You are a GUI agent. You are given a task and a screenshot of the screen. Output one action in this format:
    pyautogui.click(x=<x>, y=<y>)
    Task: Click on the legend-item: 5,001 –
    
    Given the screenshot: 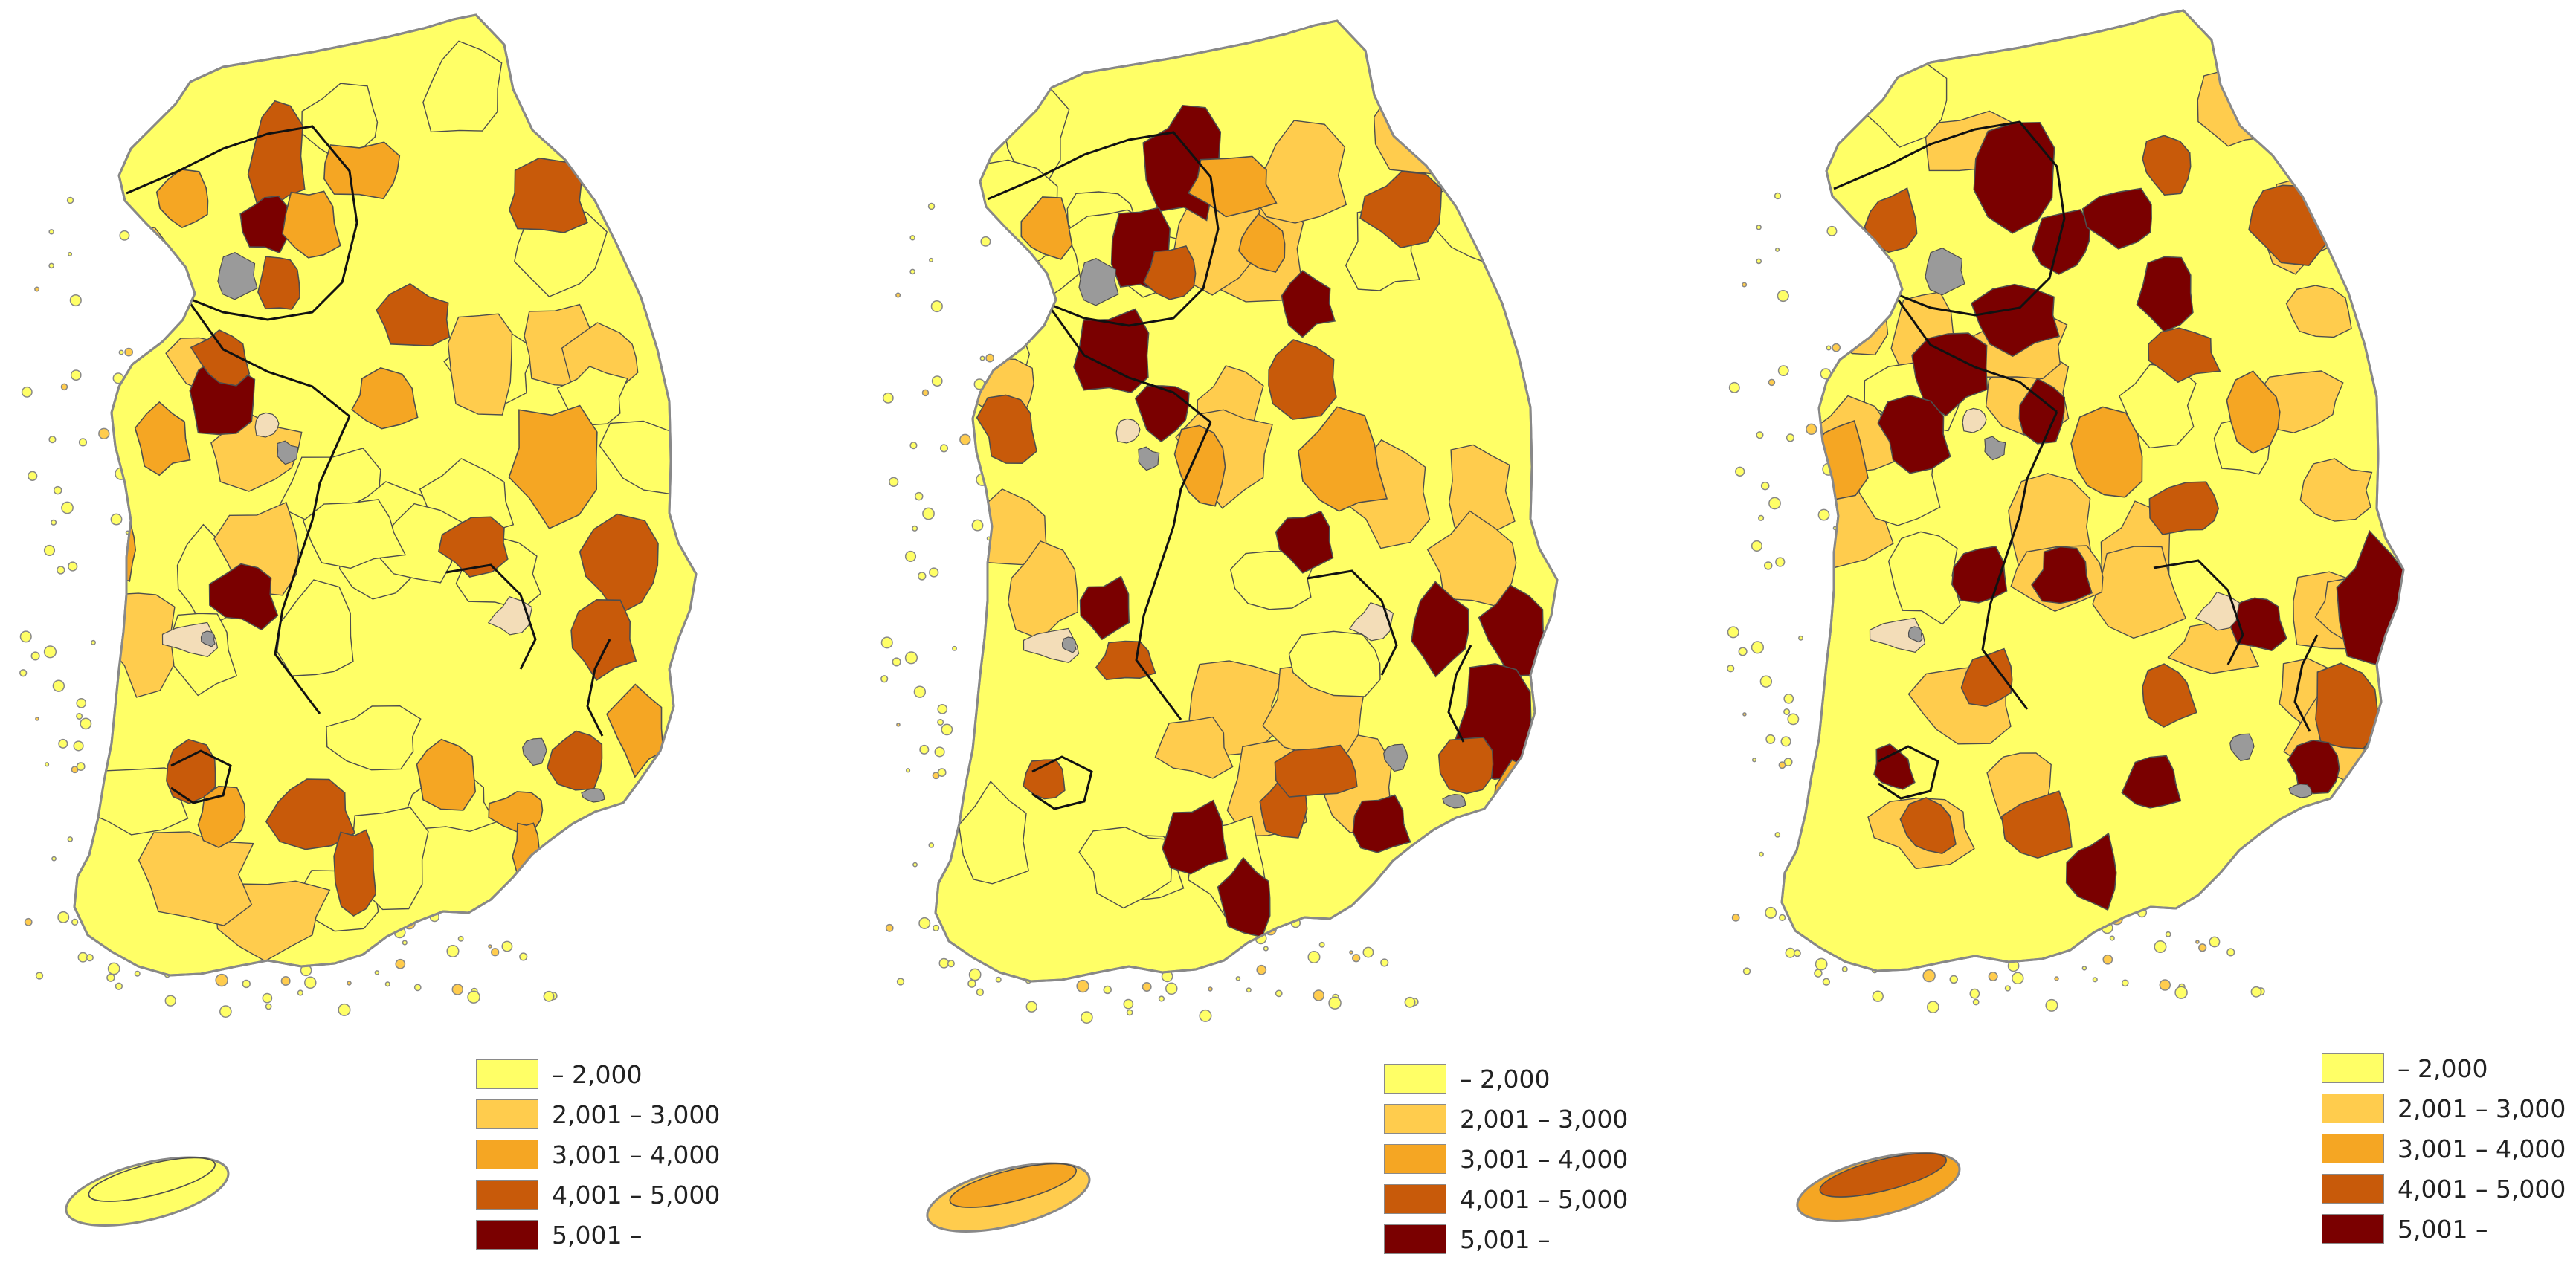 What is the action you would take?
    pyautogui.click(x=632, y=1235)
    